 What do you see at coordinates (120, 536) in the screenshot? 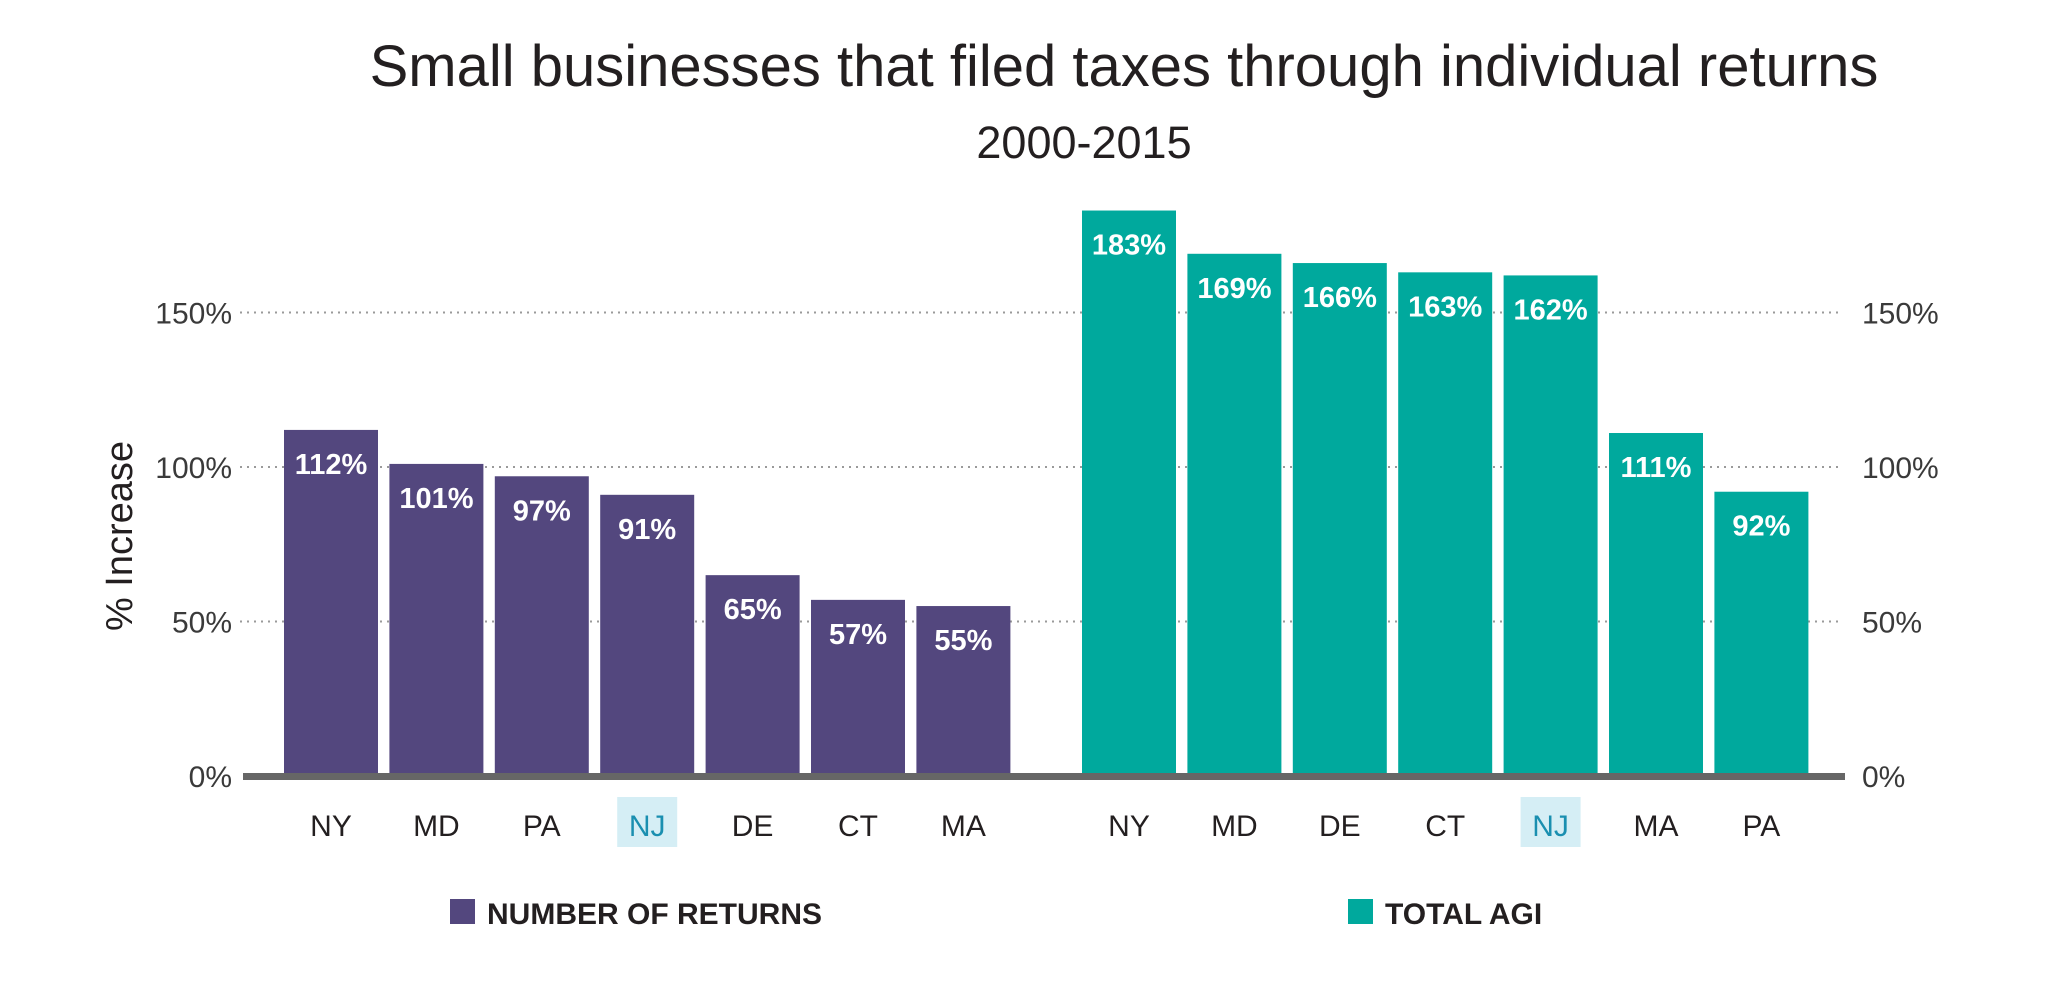
I see `y-axis-label: % Increase` at bounding box center [120, 536].